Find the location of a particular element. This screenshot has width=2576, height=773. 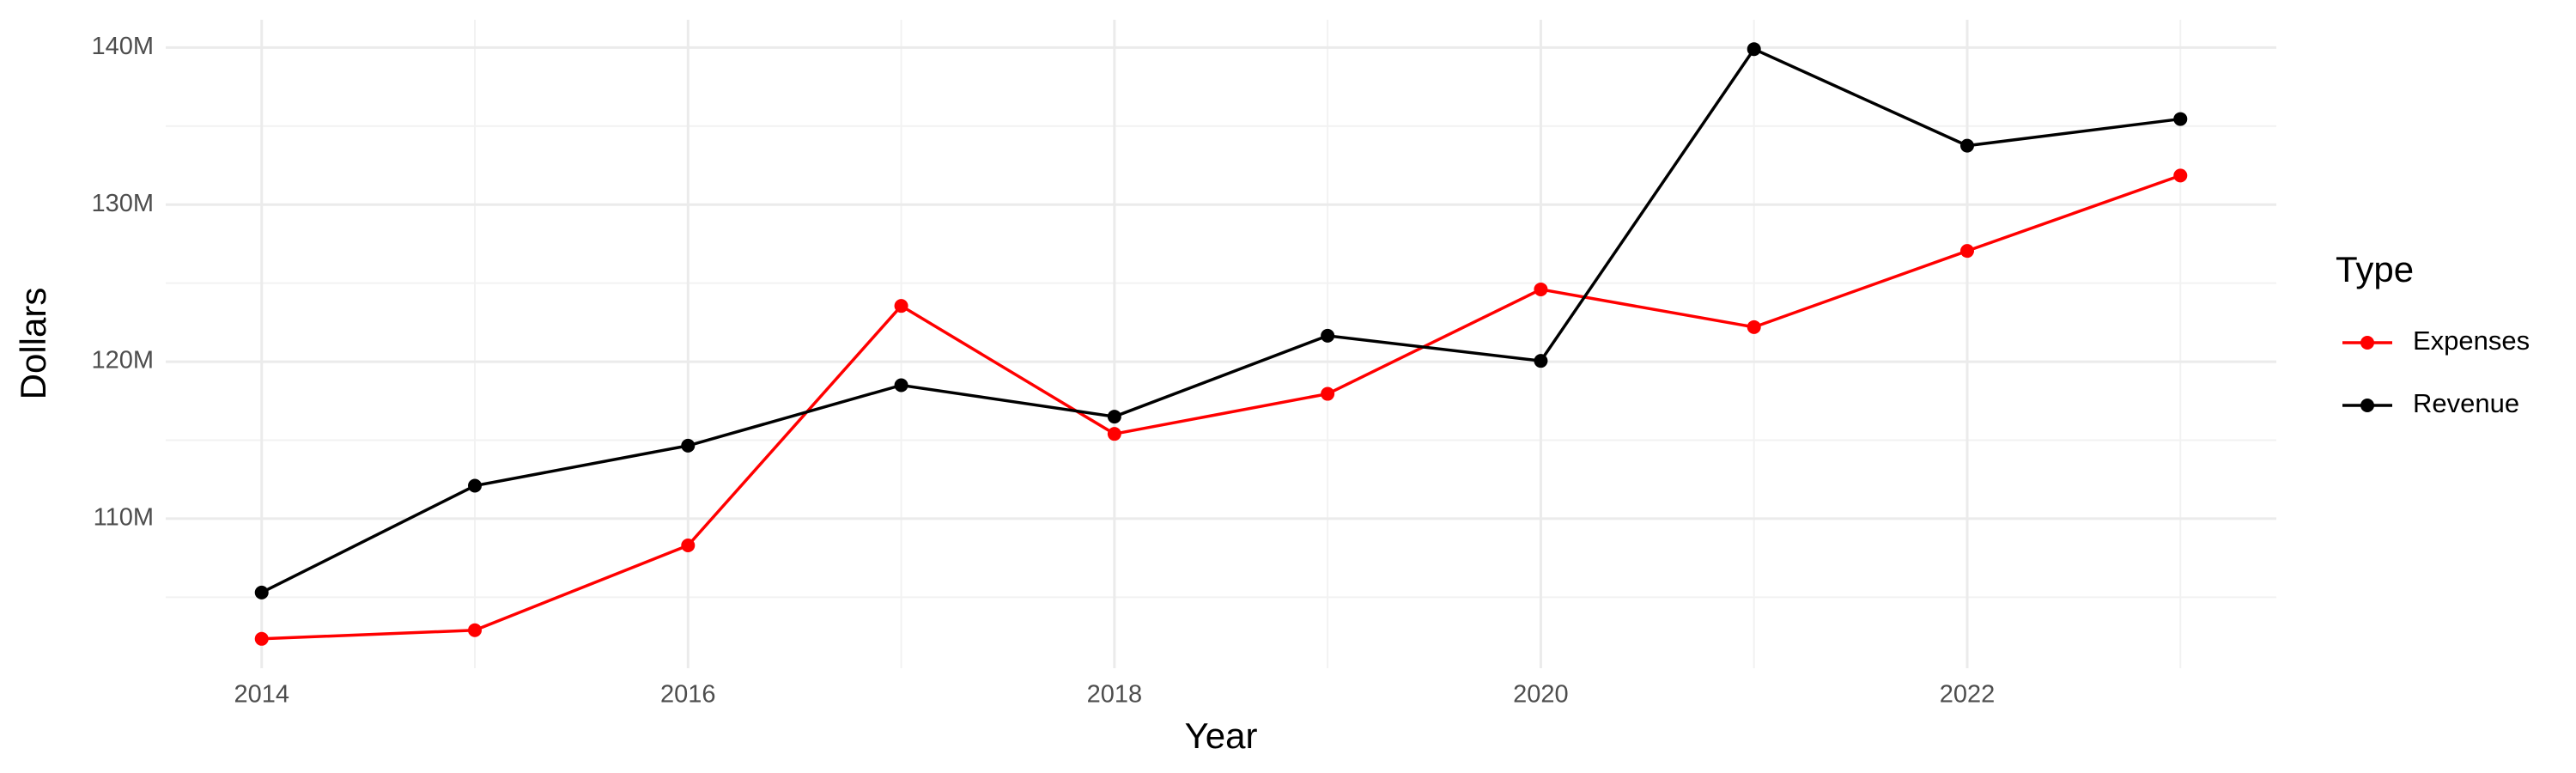

x-tick-label: 2016 is located at coordinates (688, 695).